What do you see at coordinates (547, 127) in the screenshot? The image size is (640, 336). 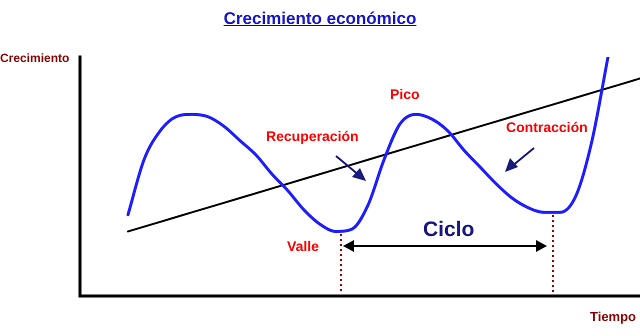 I see `annotation: Contracción` at bounding box center [547, 127].